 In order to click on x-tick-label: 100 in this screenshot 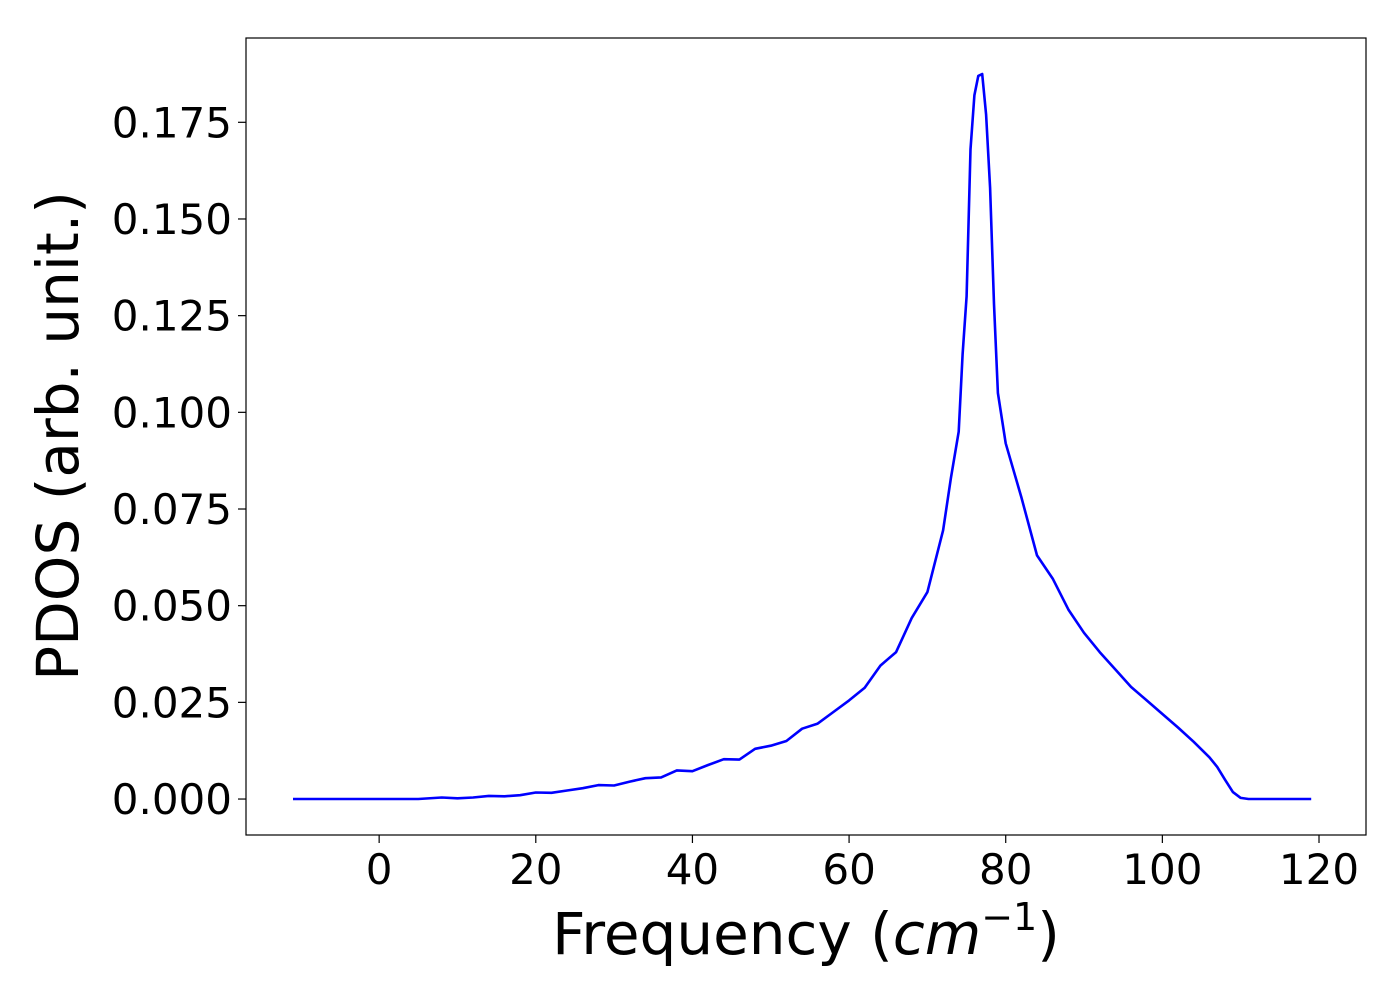, I will do `click(1162, 869)`.